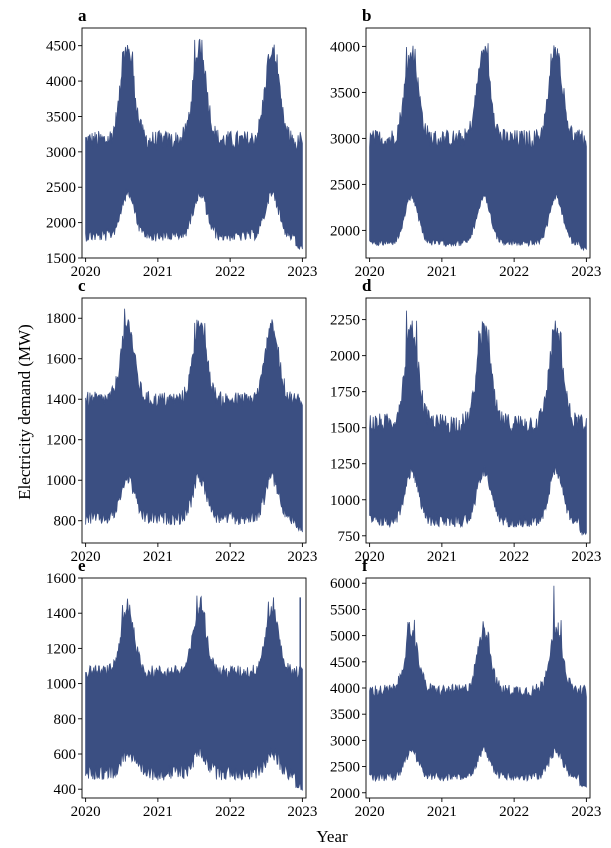 Image resolution: width=611 pixels, height=848 pixels. What do you see at coordinates (345, 715) in the screenshot?
I see `y-tick-label-f: 3500` at bounding box center [345, 715].